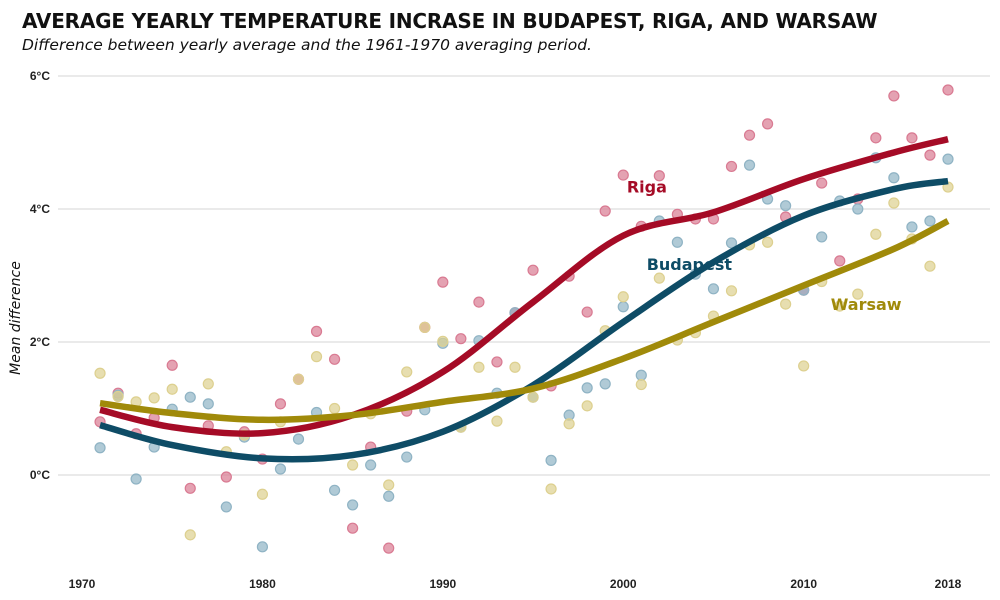  What do you see at coordinates (82, 584) in the screenshot?
I see `x-tick-label: 1970` at bounding box center [82, 584].